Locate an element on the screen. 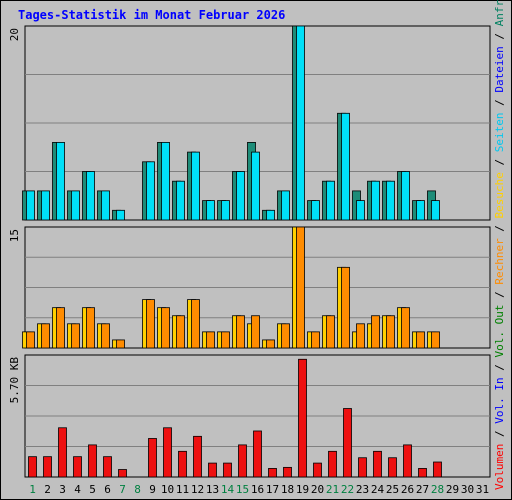 This screenshot has height=500, width=512. legend-item-12: Dateien is located at coordinates (499, 69).